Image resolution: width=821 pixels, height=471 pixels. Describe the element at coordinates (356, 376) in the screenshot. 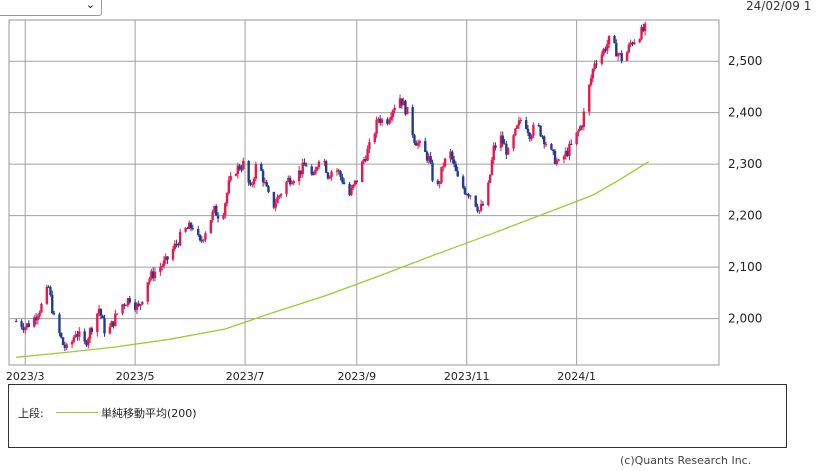

I see `x-tick-label: 2023/9` at that location.